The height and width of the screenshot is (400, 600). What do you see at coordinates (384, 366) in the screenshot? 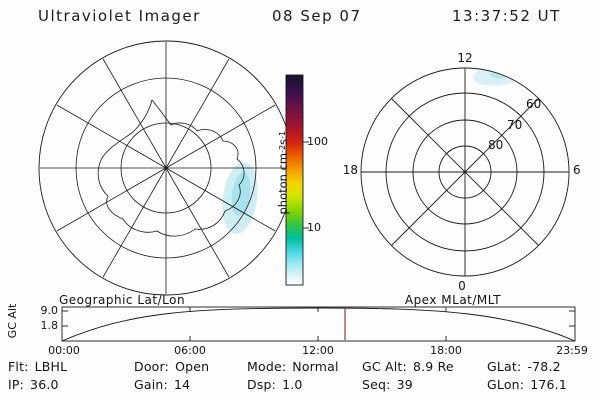
I see `status-gc-alt-label: GC Alt:` at bounding box center [384, 366].